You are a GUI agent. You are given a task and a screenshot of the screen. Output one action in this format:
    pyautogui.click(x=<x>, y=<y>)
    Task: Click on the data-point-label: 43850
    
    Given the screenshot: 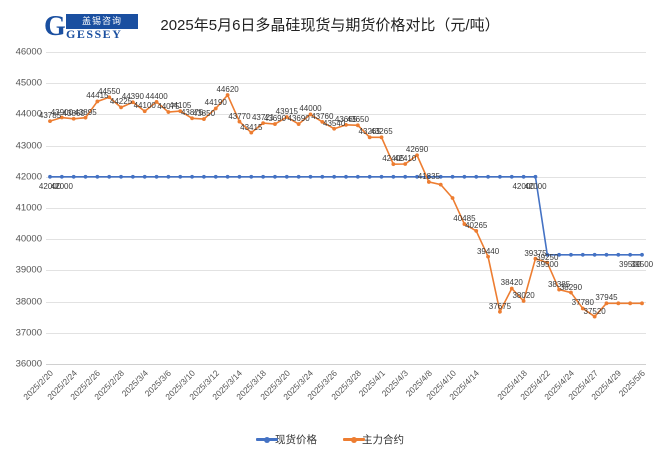 What is the action you would take?
    pyautogui.click(x=204, y=114)
    